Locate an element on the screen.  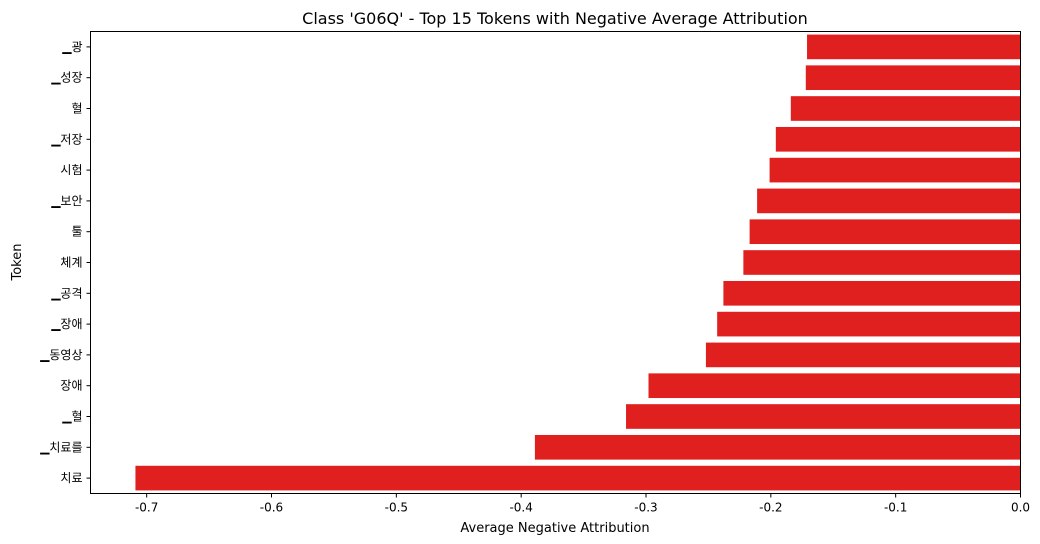
x-tick-label: -0.5 is located at coordinates (396, 508).